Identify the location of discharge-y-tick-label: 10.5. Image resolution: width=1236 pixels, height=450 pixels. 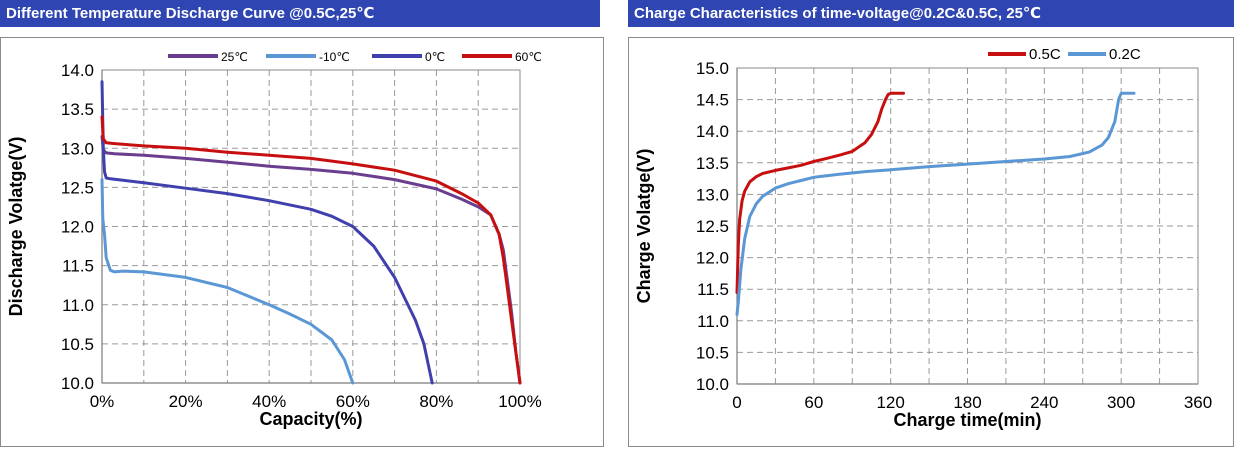
(77, 344).